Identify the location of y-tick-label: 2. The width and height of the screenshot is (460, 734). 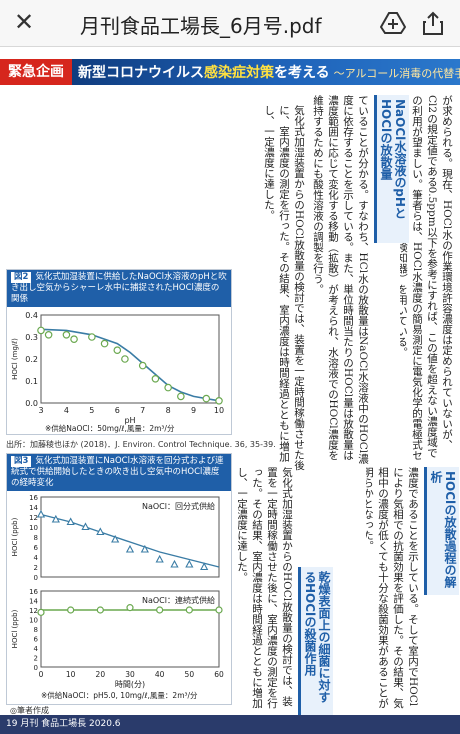
(36, 659).